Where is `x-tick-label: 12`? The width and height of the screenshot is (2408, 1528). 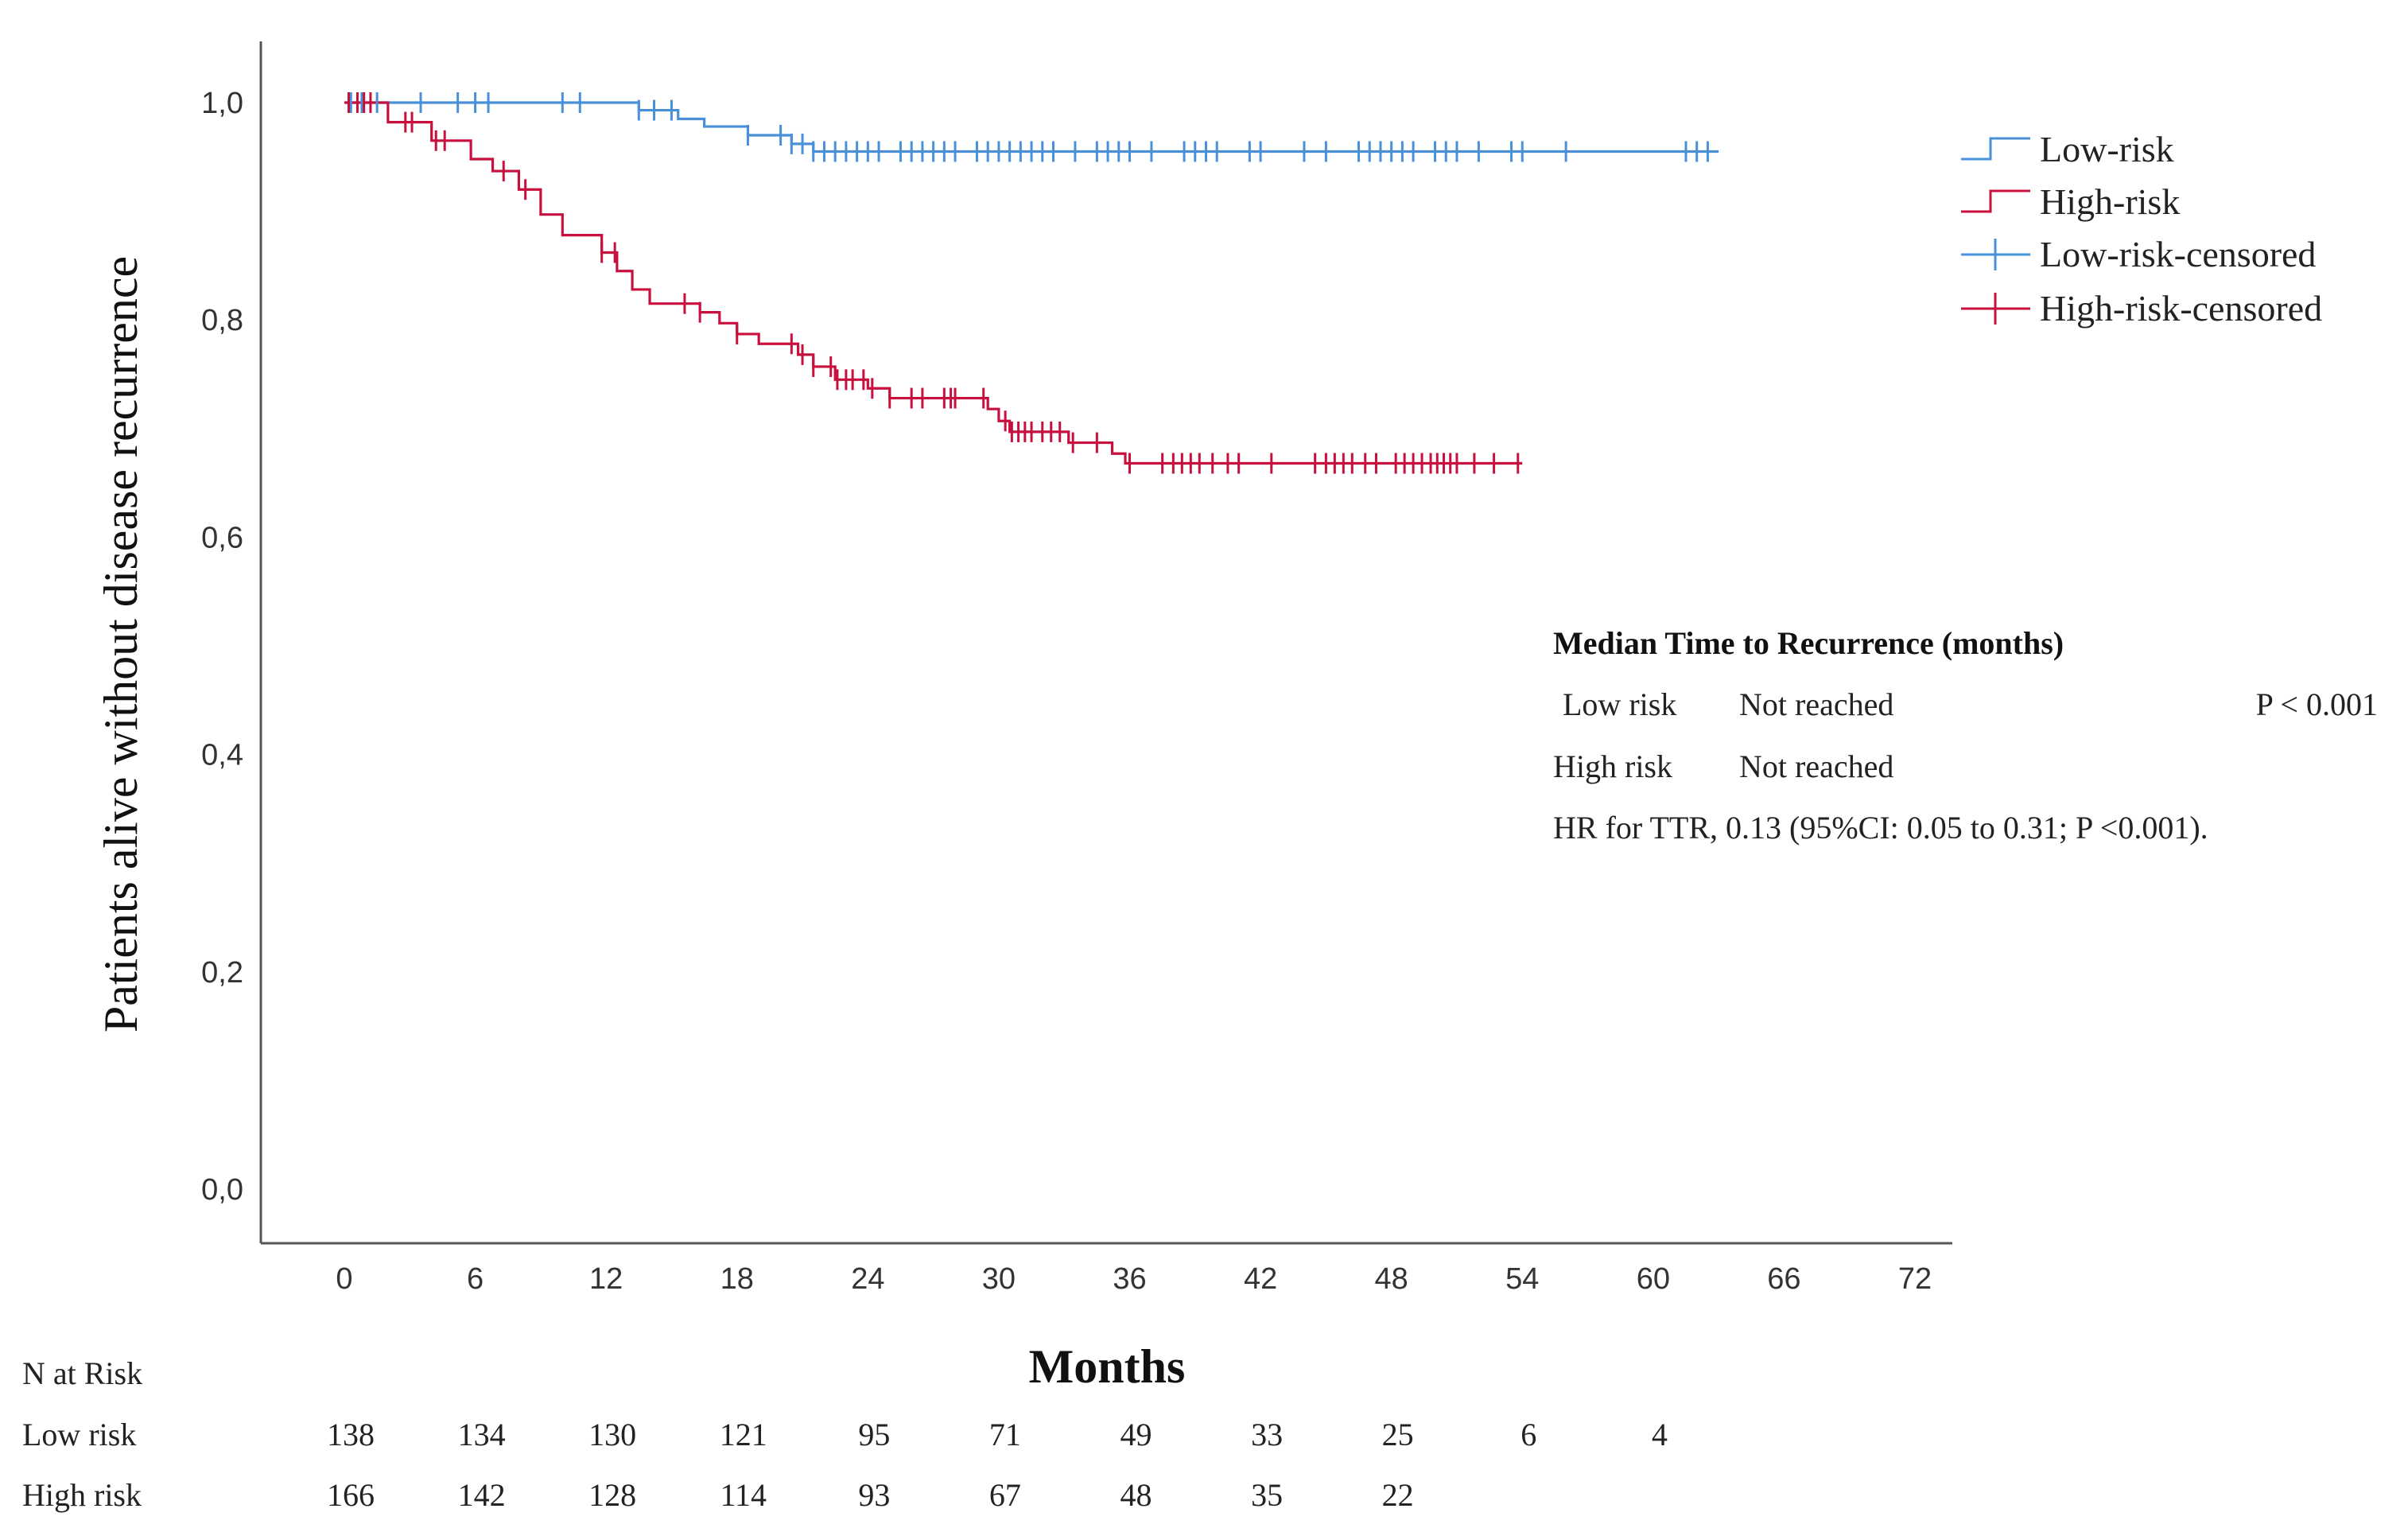
x-tick-label: 12 is located at coordinates (606, 1279).